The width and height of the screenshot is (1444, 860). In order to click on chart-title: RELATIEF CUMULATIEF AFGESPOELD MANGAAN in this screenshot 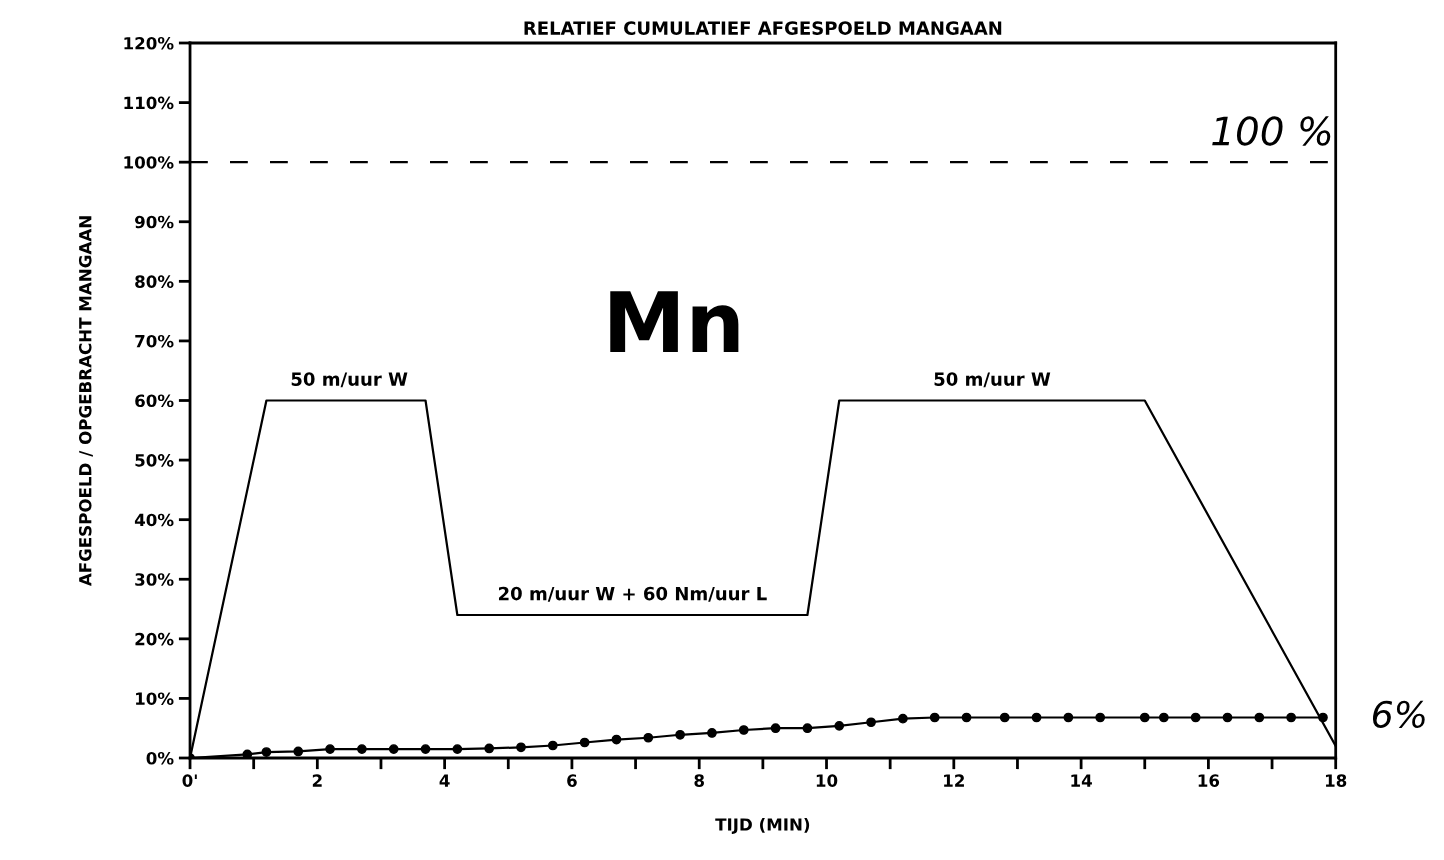, I will do `click(763, 28)`.